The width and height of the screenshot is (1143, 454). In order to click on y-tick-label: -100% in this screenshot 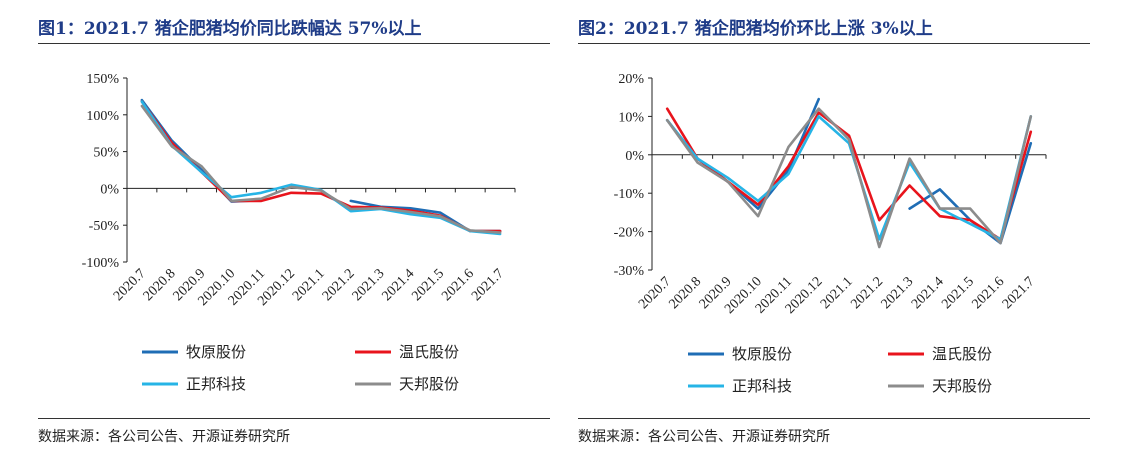, I will do `click(101, 263)`.